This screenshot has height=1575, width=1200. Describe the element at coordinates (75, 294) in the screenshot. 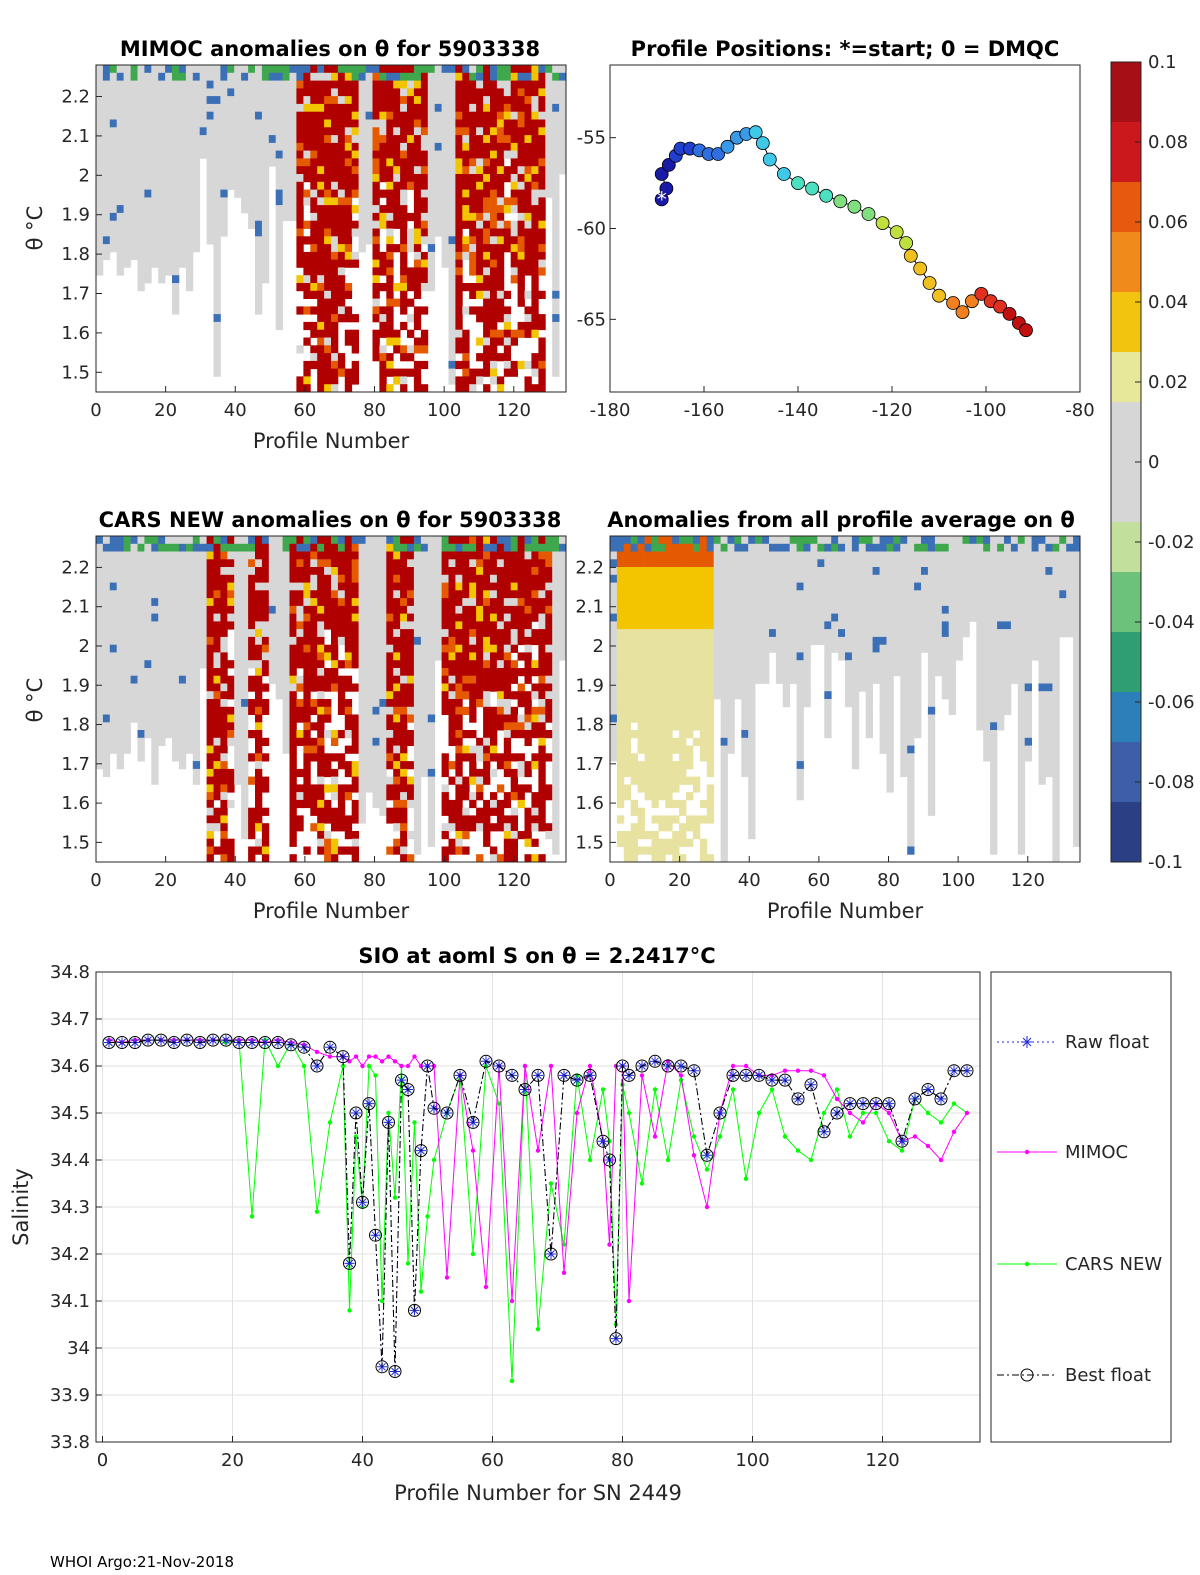

I see `mimoc-y-tick-label: 1.7` at that location.